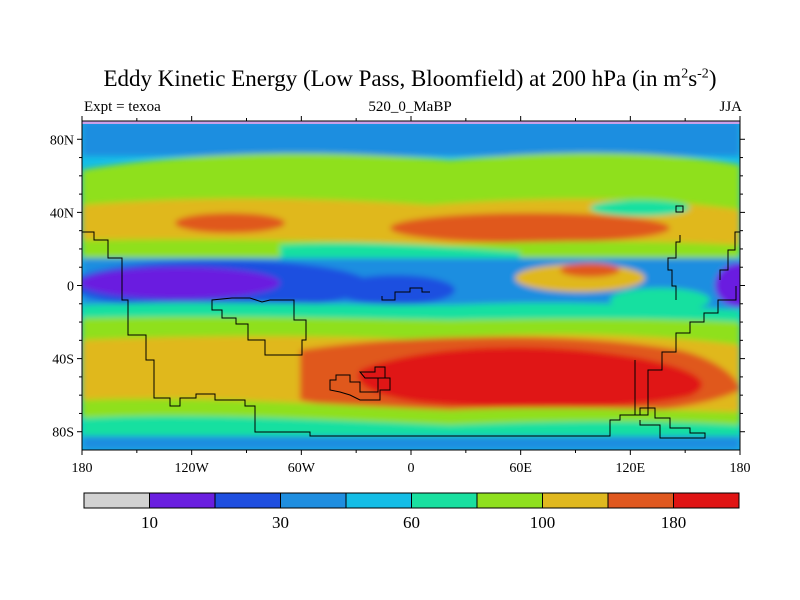 The height and width of the screenshot is (600, 800). I want to click on coast-west-africa, so click(405, 294).